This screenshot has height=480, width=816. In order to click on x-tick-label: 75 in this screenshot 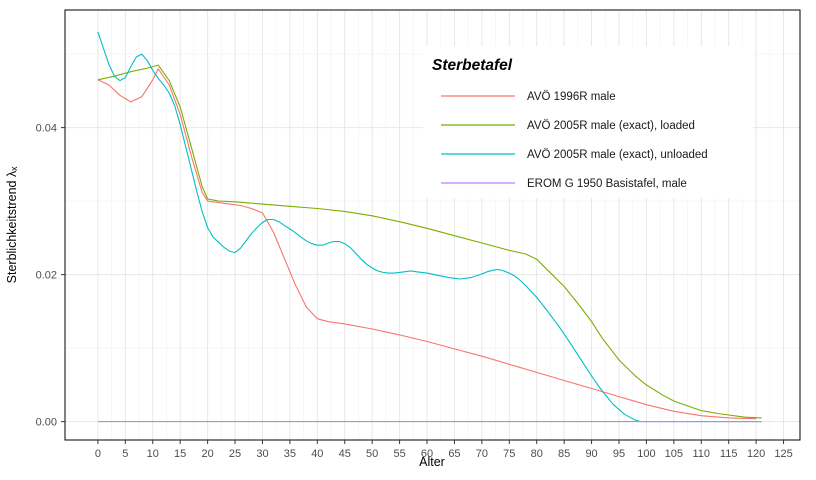, I will do `click(509, 454)`.